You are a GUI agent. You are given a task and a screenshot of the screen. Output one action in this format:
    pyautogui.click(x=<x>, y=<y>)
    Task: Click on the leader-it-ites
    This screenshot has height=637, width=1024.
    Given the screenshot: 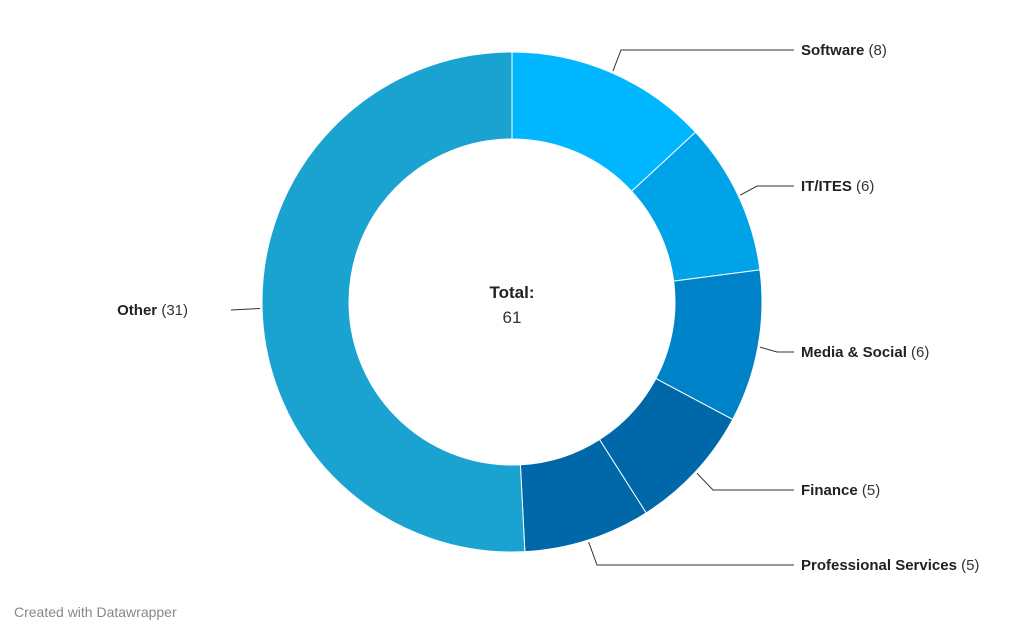 What is the action you would take?
    pyautogui.click(x=766, y=190)
    